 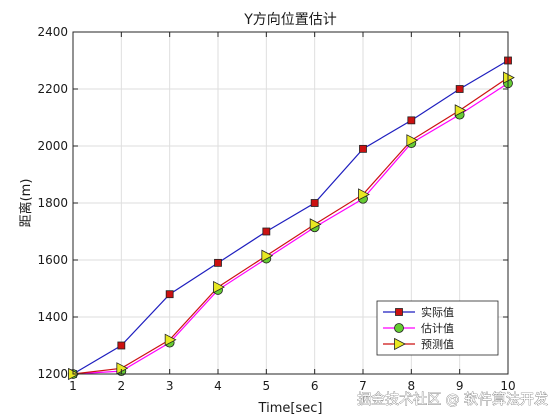 I want to click on x-tick-label: 1, so click(x=73, y=386).